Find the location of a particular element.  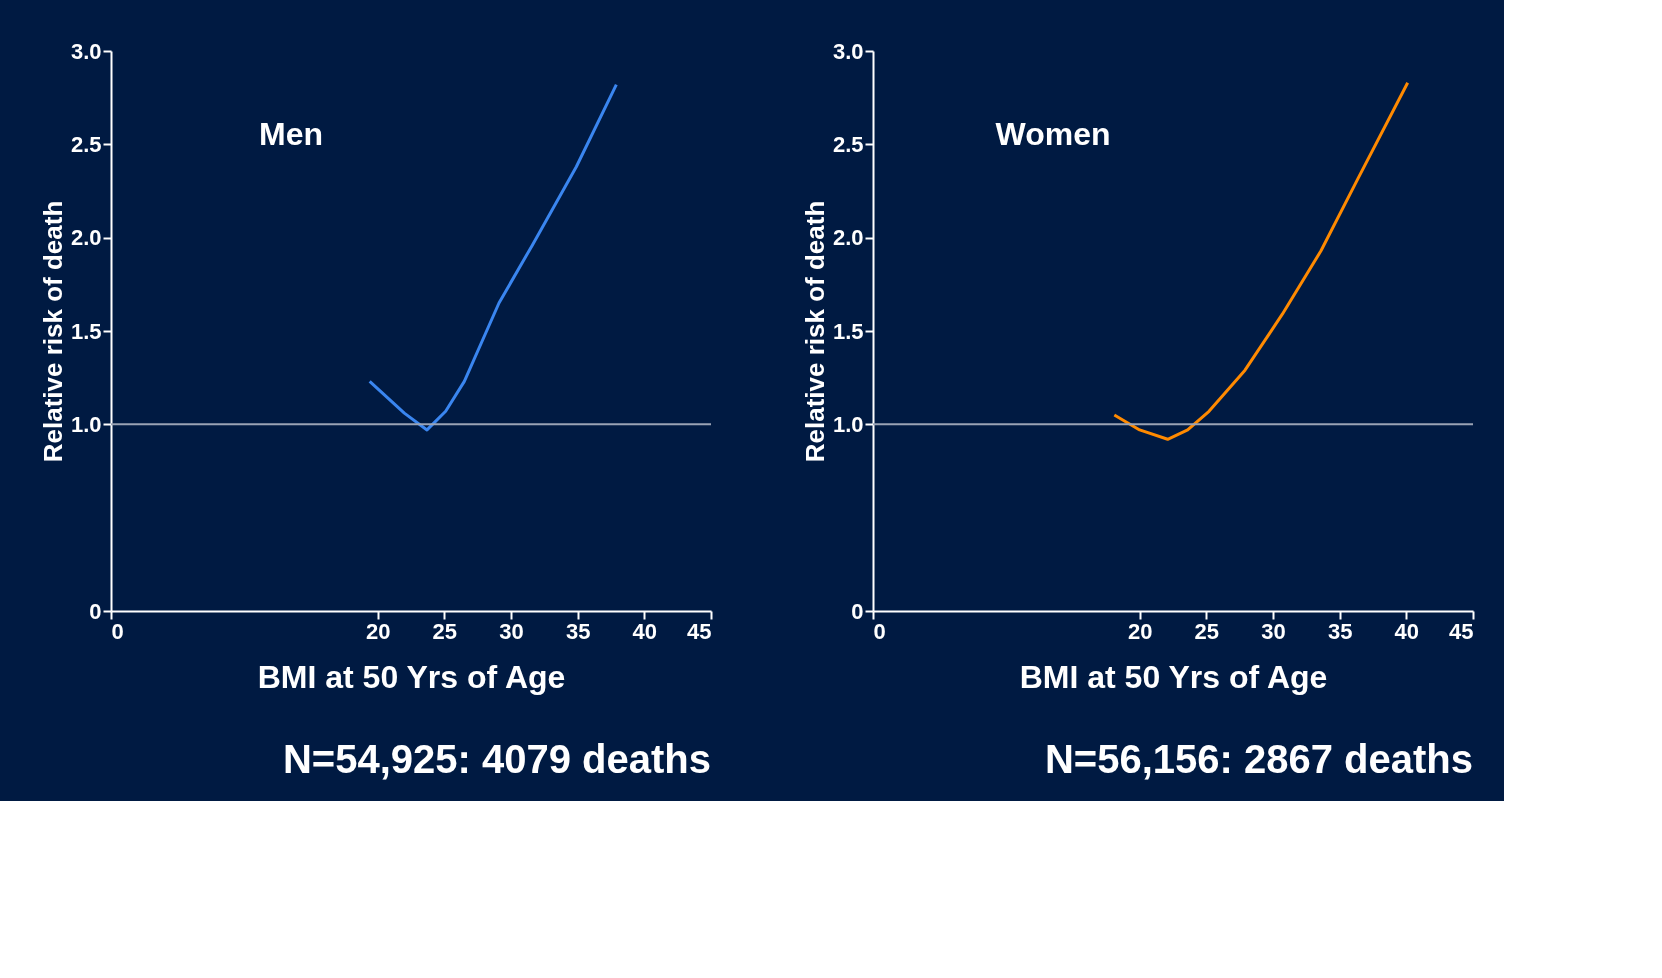

text: Women is located at coordinates (1053, 134).